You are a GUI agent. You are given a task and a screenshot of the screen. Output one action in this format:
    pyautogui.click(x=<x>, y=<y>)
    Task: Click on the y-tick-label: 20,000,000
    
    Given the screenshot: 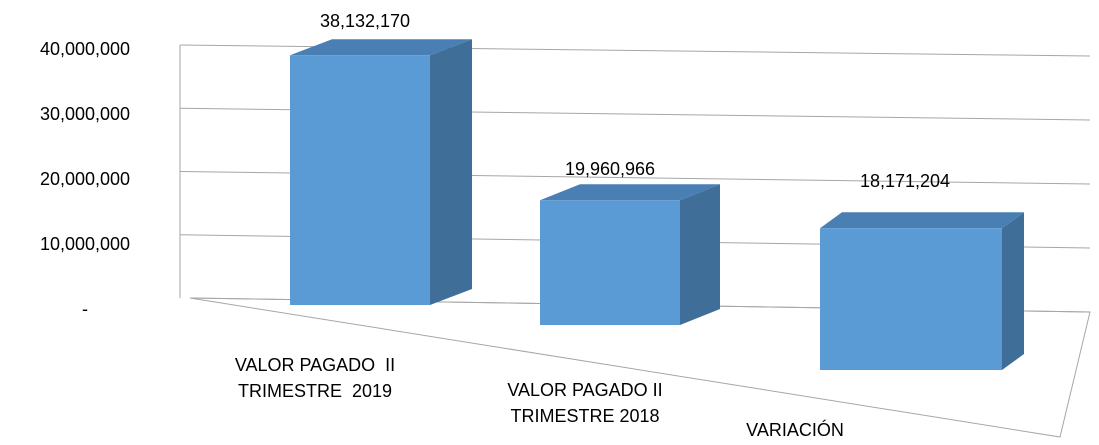 What is the action you would take?
    pyautogui.click(x=85, y=179)
    